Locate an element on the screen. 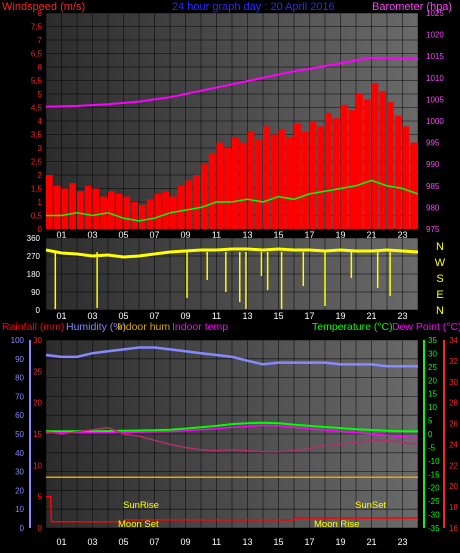 Image resolution: width=460 pixels, height=553 pixels. windspeed-tick-label: 3 is located at coordinates (40, 148).